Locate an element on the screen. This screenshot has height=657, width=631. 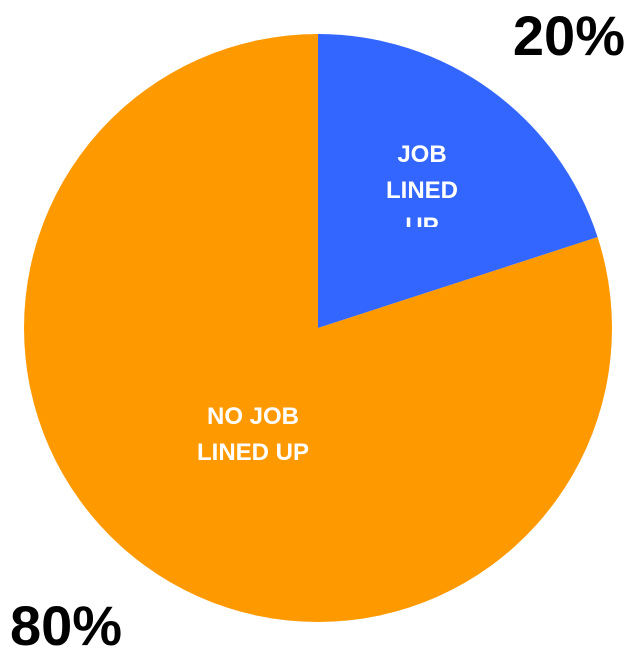
slice-percent-no-job-lined-up: 80% is located at coordinates (66, 625).